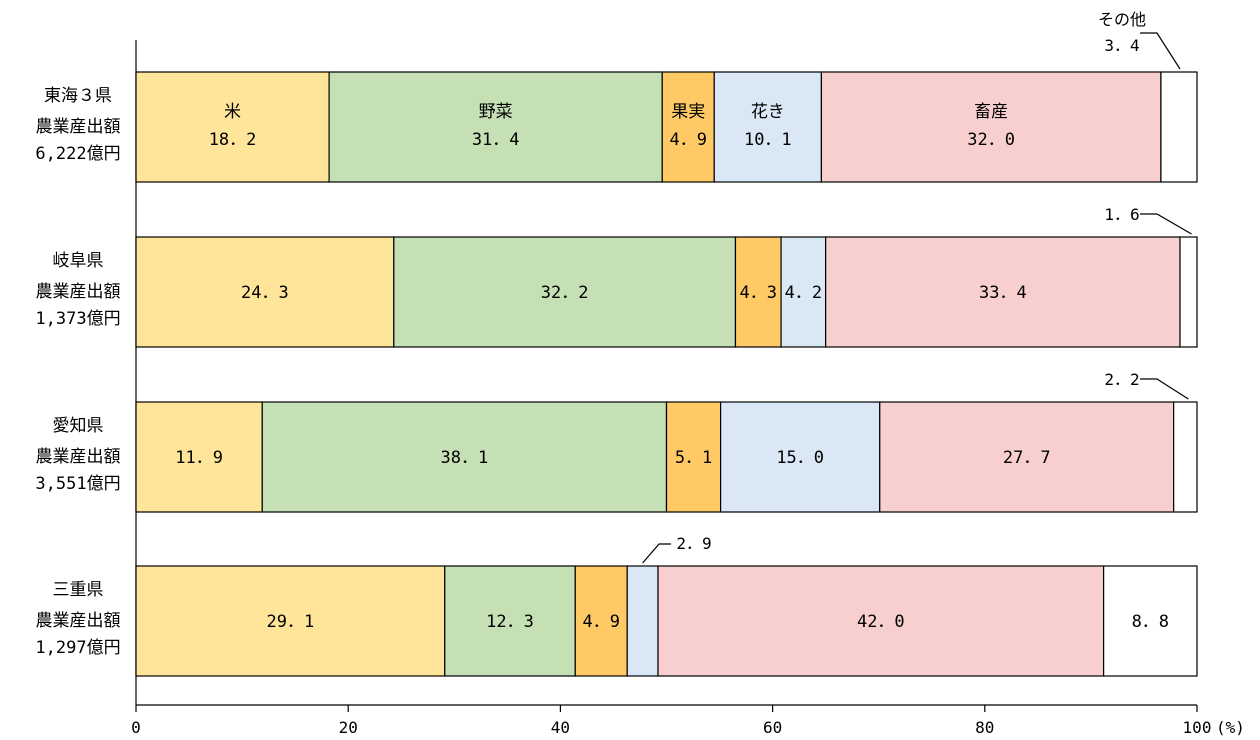 The width and height of the screenshot is (1260, 740). Describe the element at coordinates (991, 140) in the screenshot. I see `data-label: 32．0` at that location.